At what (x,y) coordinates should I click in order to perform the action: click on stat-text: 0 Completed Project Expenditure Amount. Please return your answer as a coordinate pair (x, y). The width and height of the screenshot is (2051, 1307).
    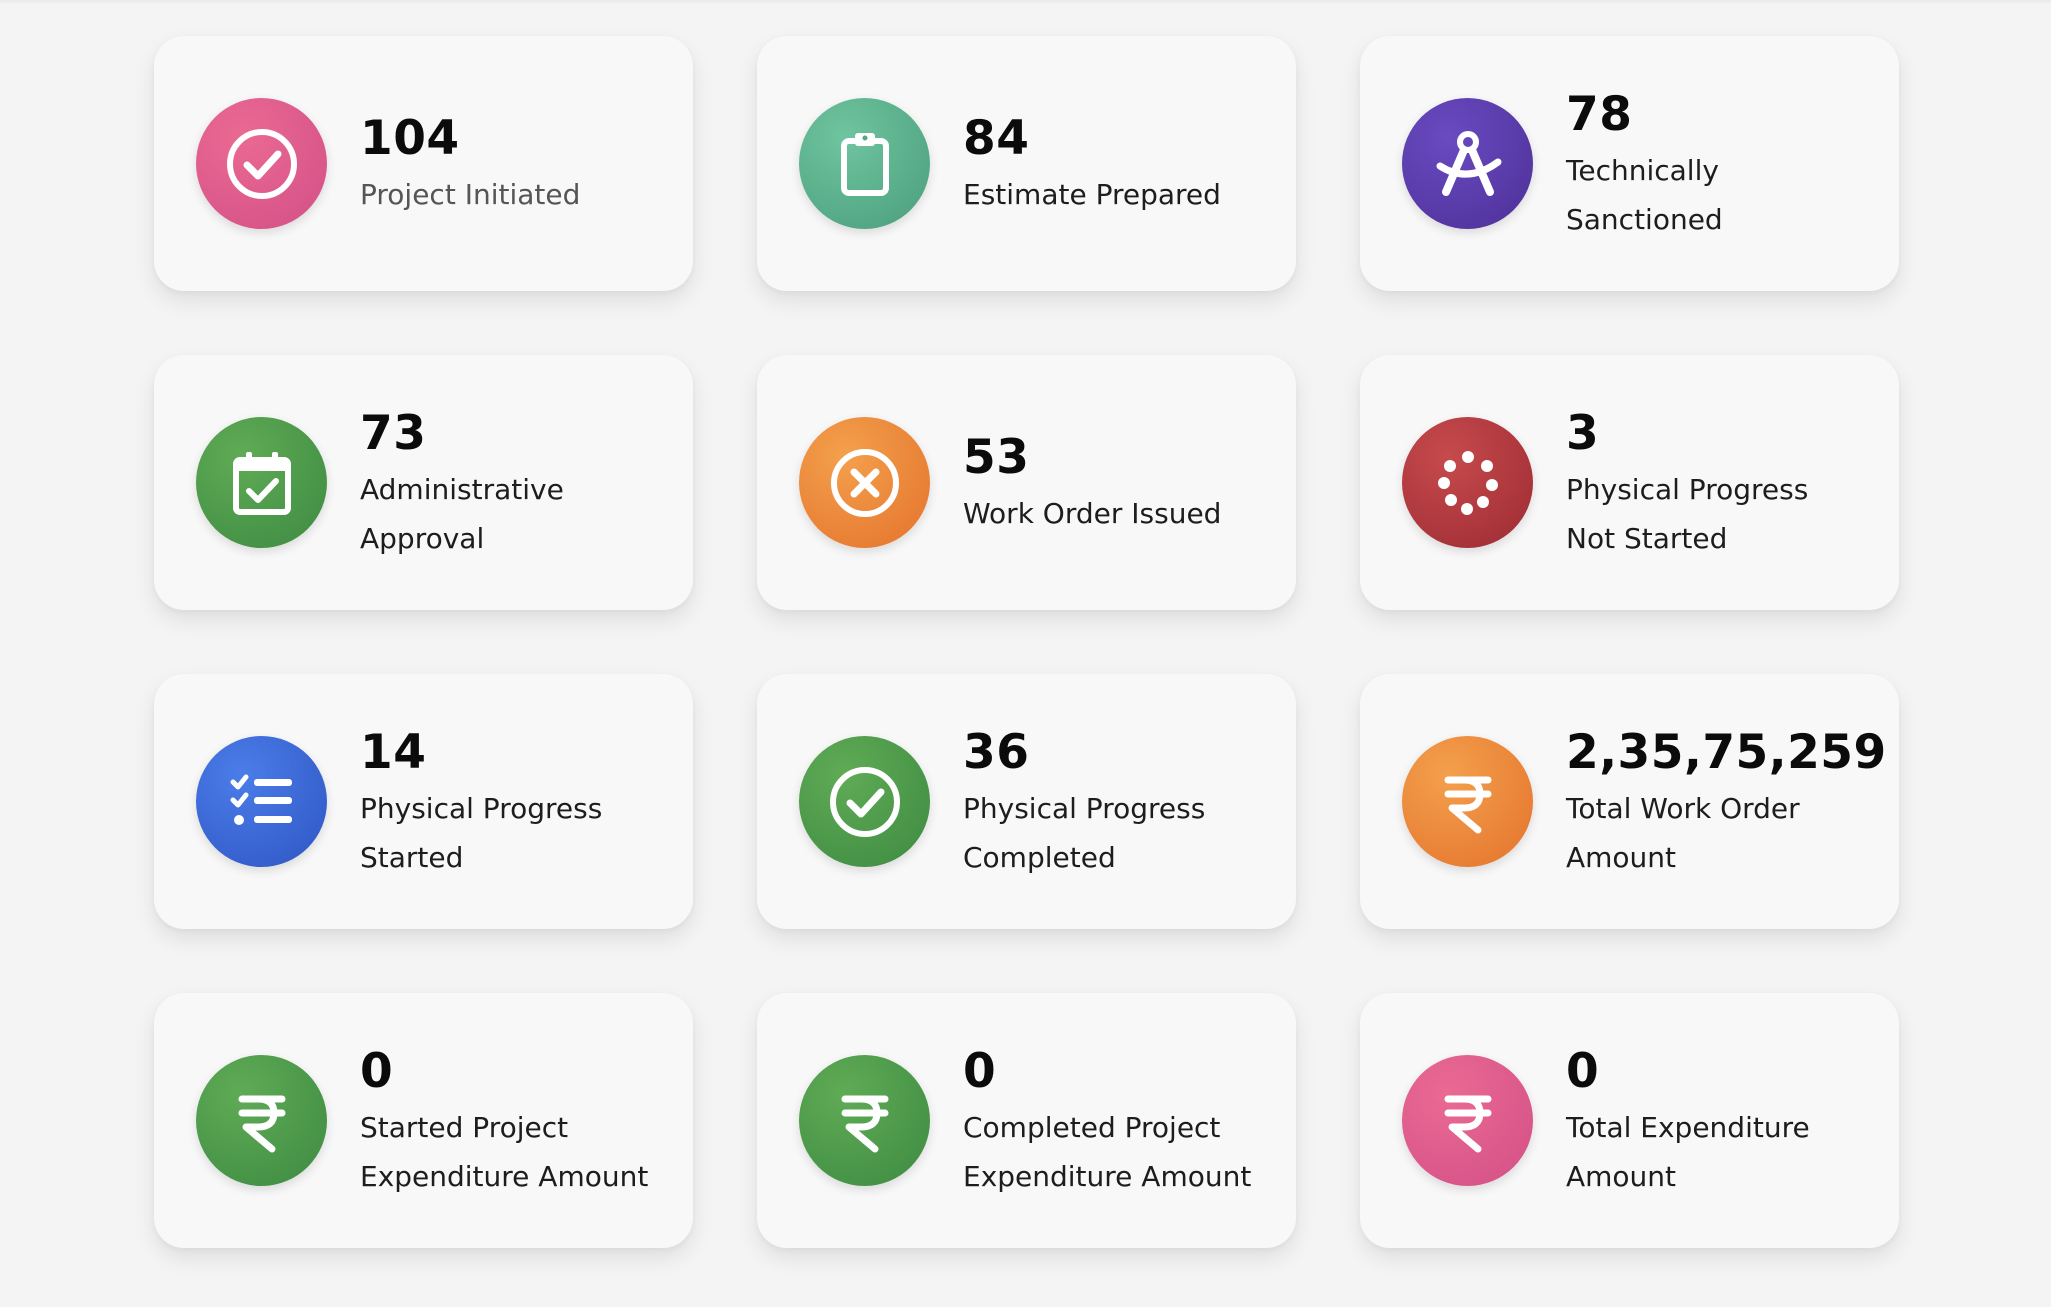
    Looking at the image, I should click on (1124, 1120).